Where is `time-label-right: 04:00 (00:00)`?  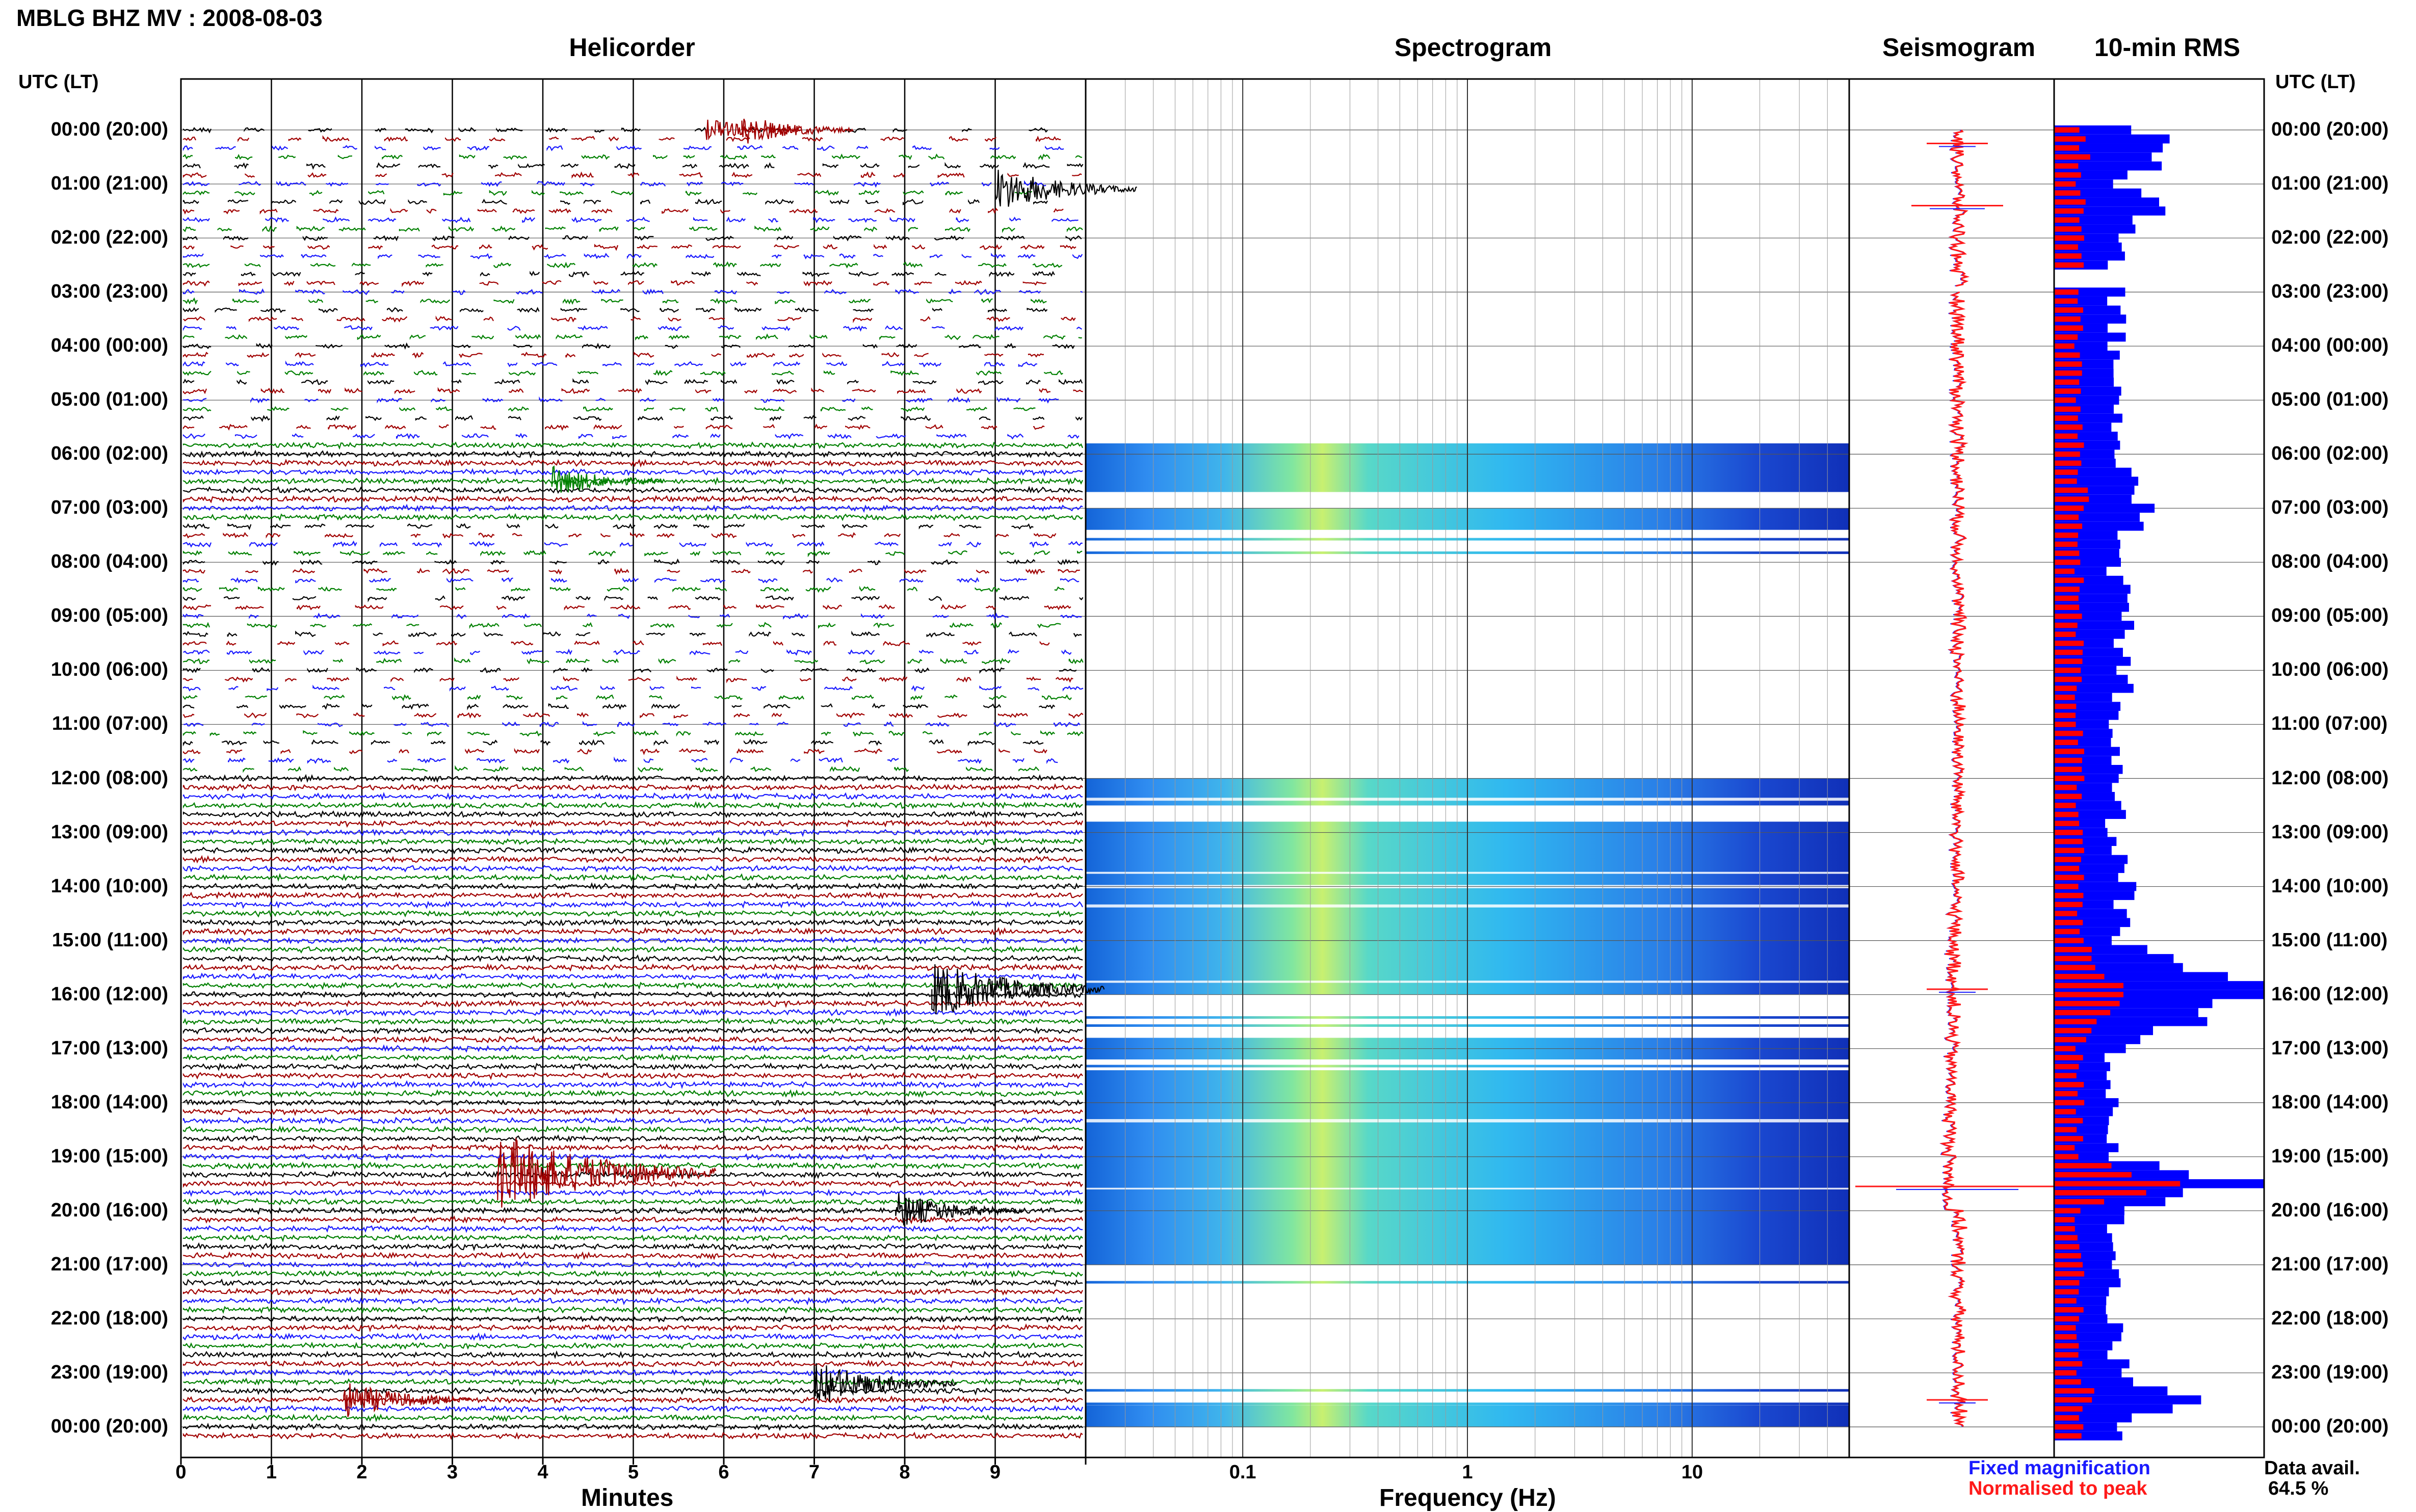 time-label-right: 04:00 (00:00) is located at coordinates (2330, 346).